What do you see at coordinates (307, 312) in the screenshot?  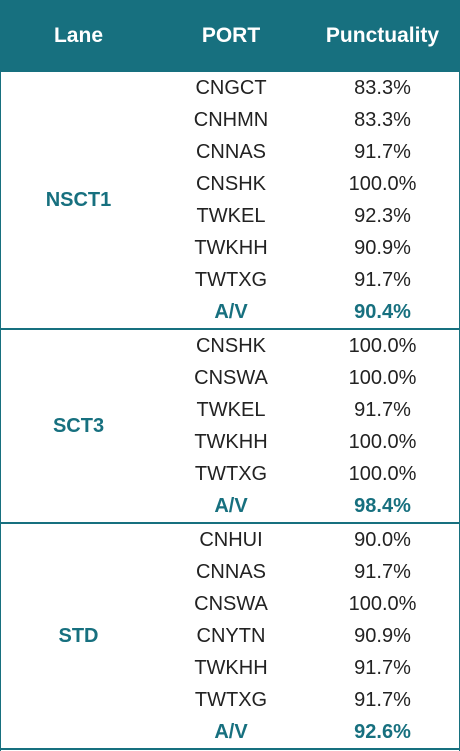 I see `average-row: A/V 90.4%` at bounding box center [307, 312].